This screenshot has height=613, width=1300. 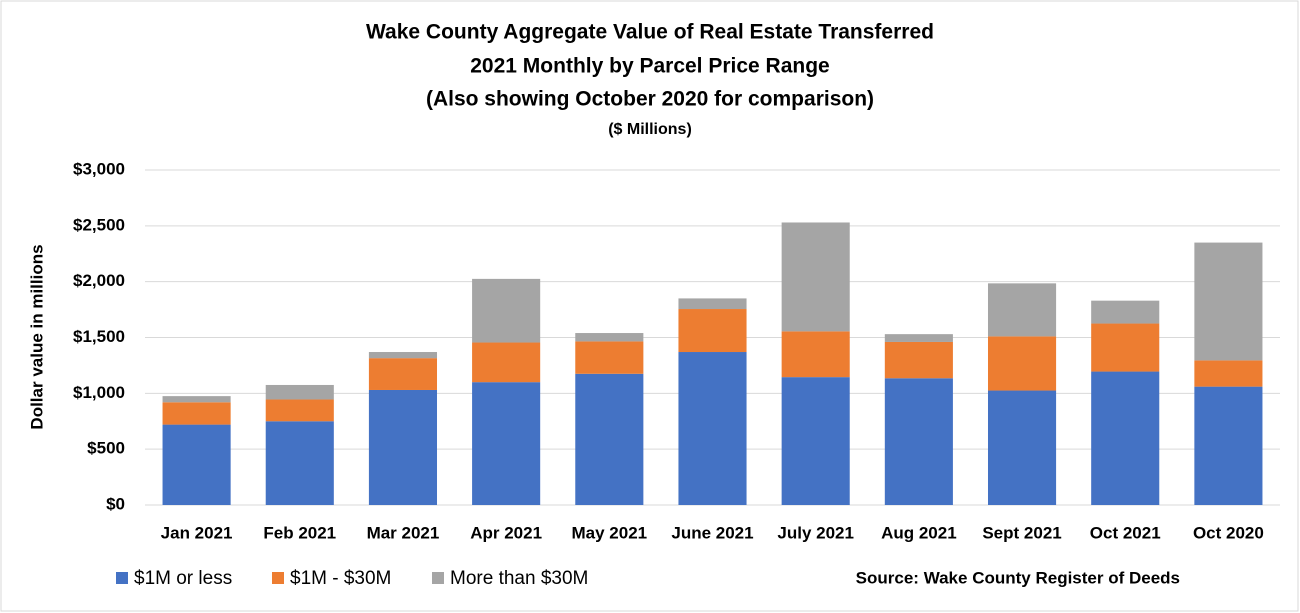 I want to click on y-tick-label: $1,500, so click(x=99, y=336).